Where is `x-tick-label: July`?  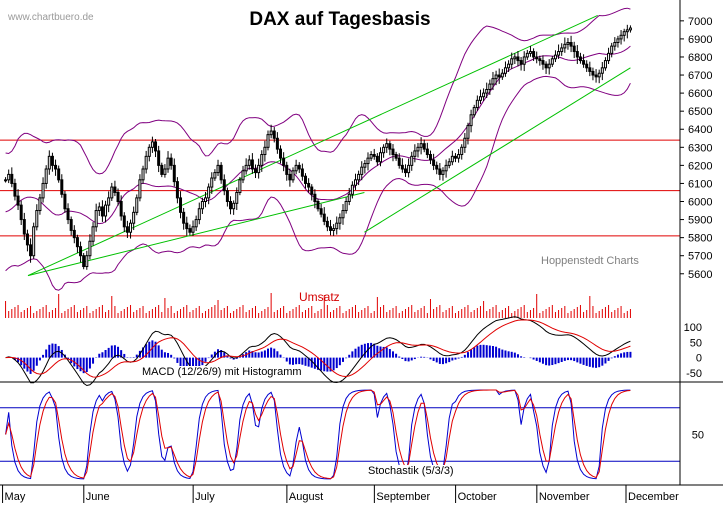 x-tick-label: July is located at coordinates (205, 497).